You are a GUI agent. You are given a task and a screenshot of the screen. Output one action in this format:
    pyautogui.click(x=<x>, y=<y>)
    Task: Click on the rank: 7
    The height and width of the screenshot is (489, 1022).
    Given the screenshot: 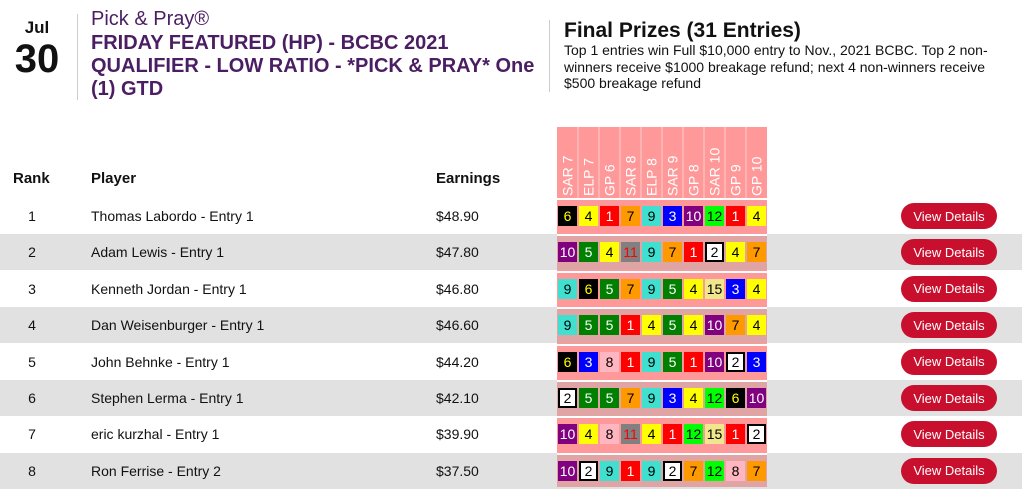 What is the action you would take?
    pyautogui.click(x=32, y=434)
    